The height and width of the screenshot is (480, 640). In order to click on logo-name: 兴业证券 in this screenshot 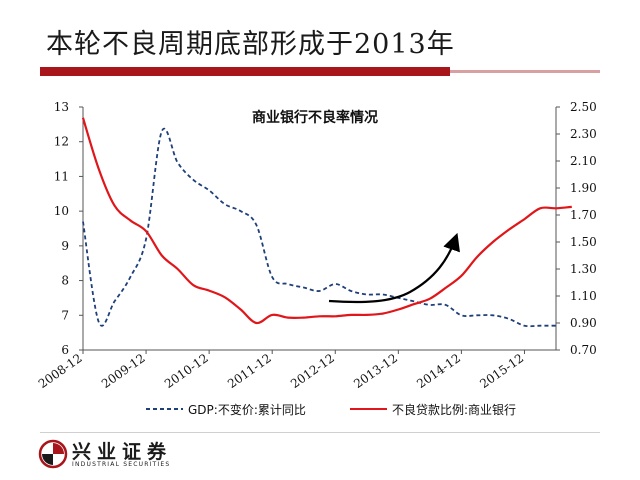, I will do `click(122, 450)`.